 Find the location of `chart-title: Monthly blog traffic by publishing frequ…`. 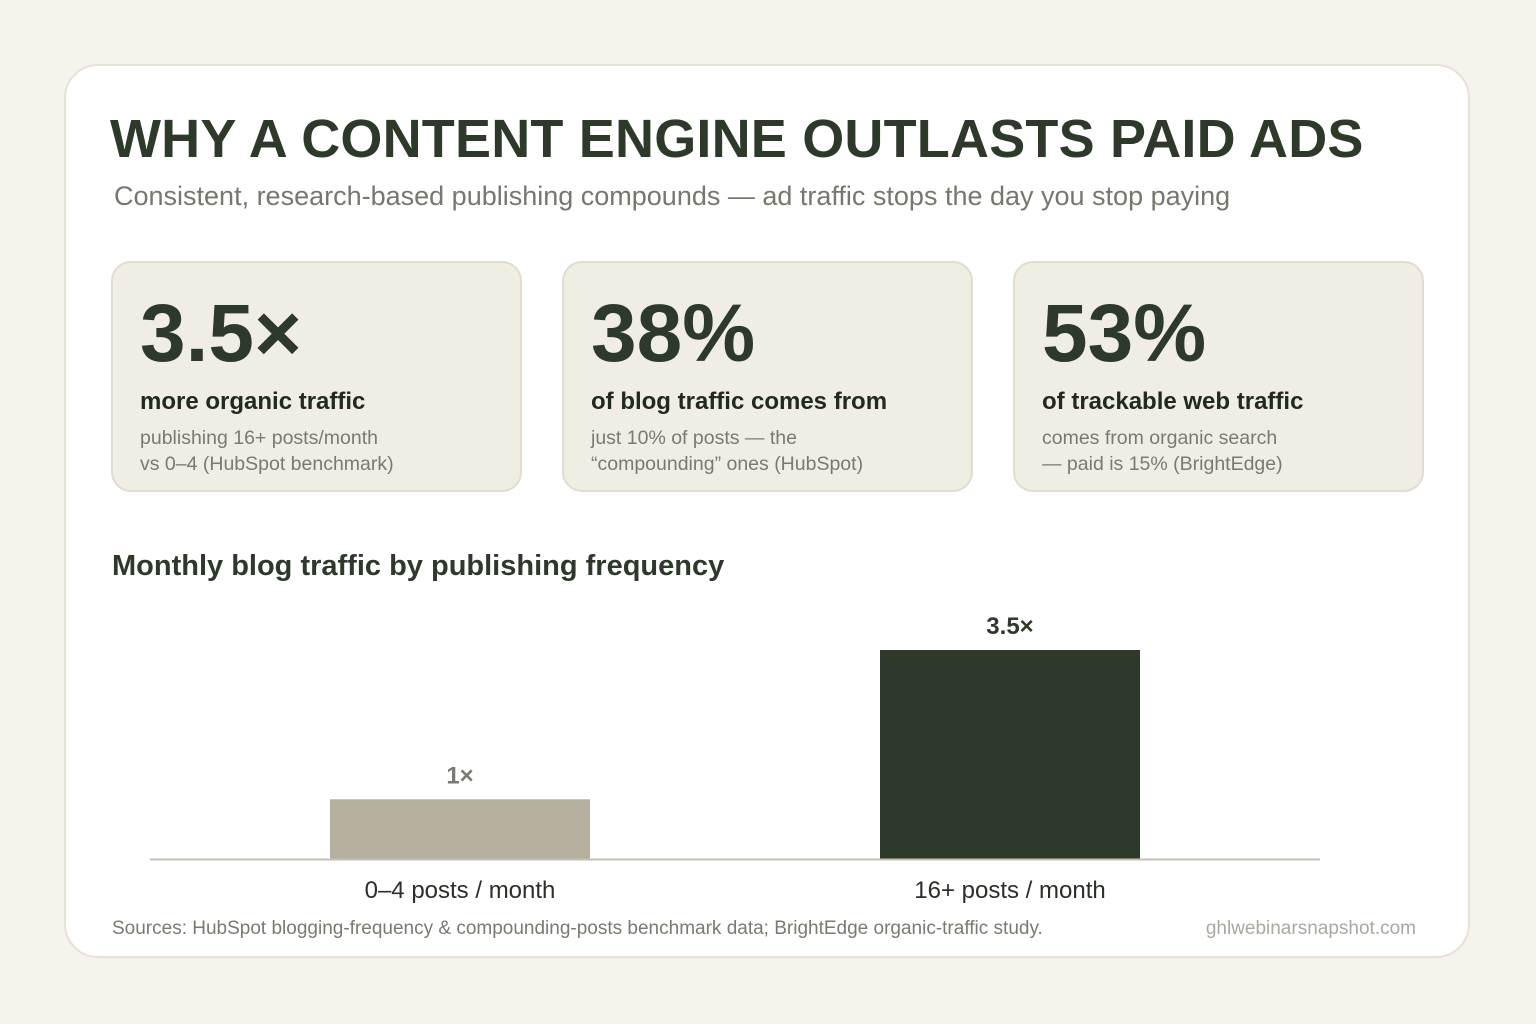

chart-title: Monthly blog traffic by publishing frequ… is located at coordinates (418, 566).